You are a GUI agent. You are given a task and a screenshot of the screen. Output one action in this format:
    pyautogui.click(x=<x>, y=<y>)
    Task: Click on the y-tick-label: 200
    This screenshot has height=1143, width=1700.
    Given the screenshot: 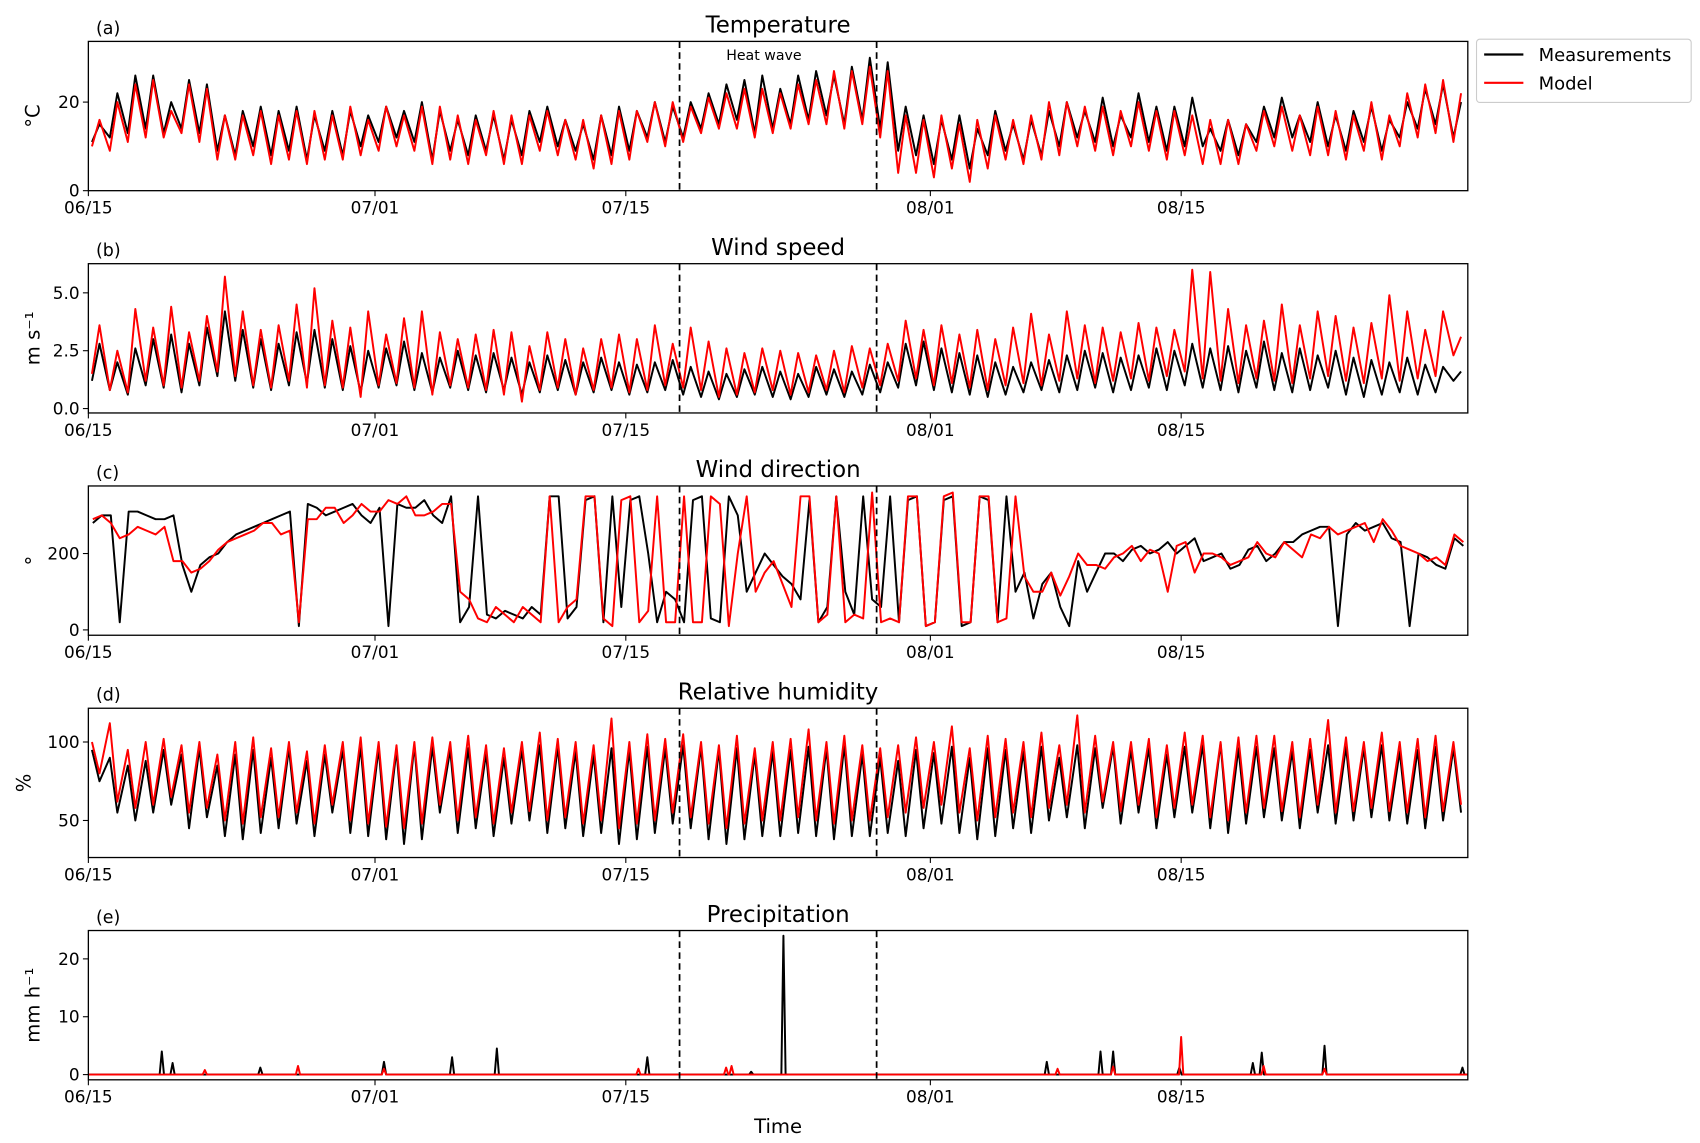 What is the action you would take?
    pyautogui.click(x=63, y=554)
    